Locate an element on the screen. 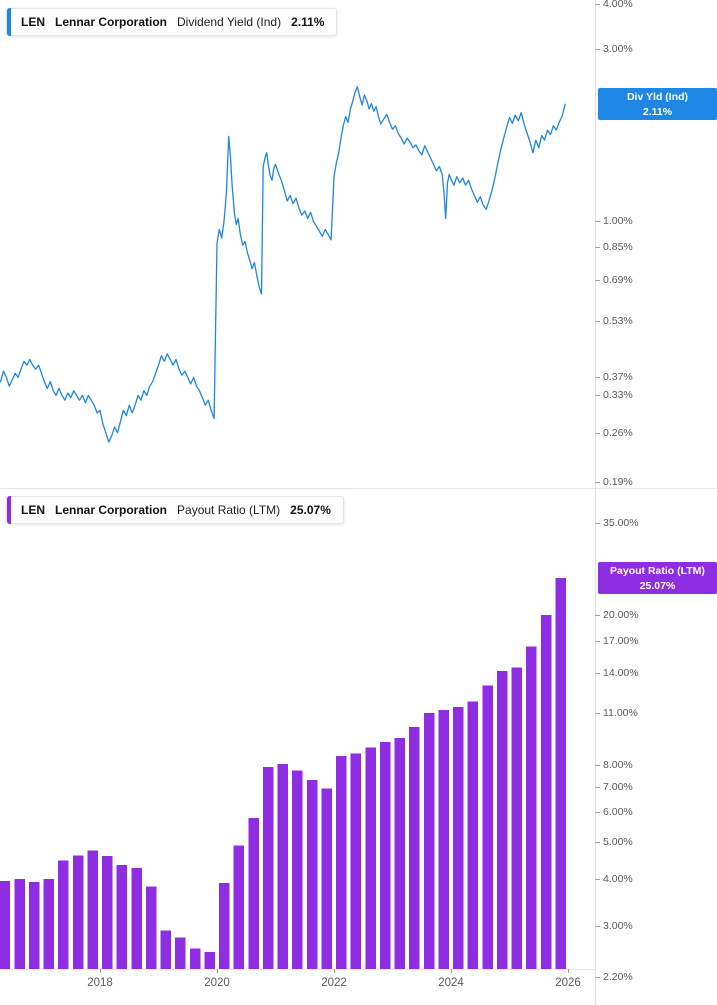 The image size is (717, 1005). y-axis-tick-label: 5.00% is located at coordinates (618, 842).